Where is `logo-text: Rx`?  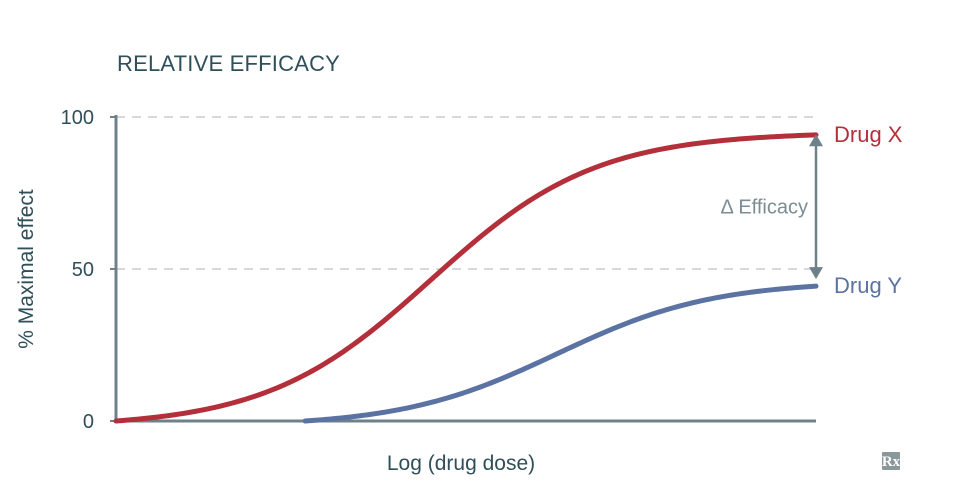
logo-text: Rx is located at coordinates (891, 462).